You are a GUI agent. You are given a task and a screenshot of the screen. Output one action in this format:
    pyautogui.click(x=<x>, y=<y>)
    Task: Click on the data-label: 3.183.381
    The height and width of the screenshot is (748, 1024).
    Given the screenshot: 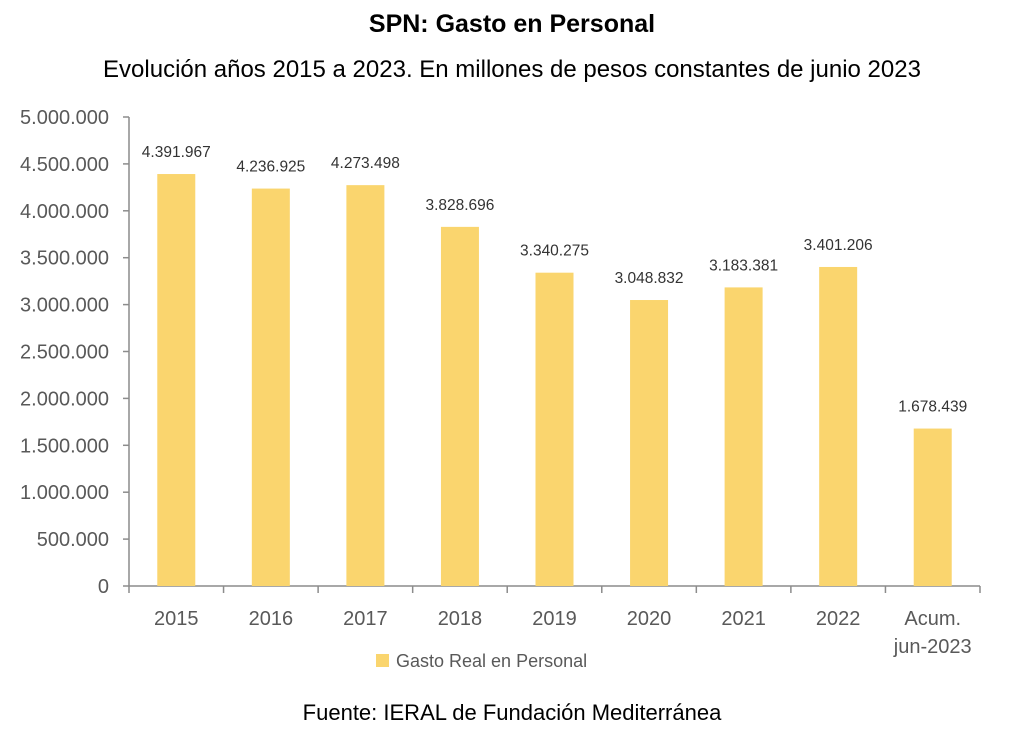 What is the action you would take?
    pyautogui.click(x=743, y=265)
    